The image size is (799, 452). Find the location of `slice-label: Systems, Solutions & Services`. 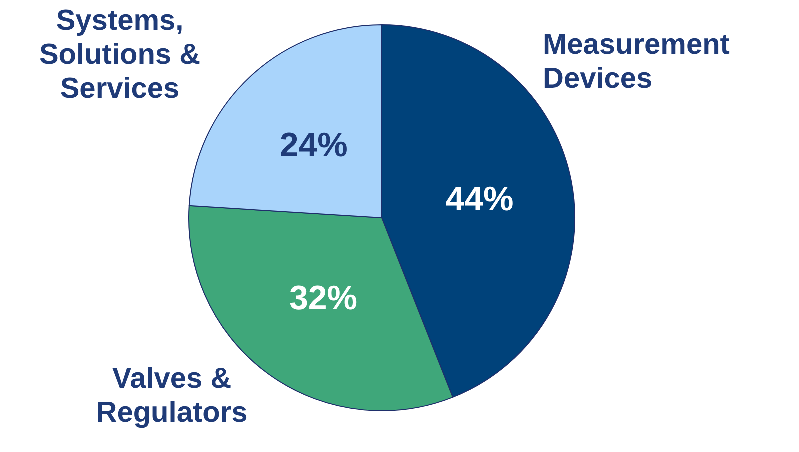

slice-label: Systems, Solutions & Services is located at coordinates (120, 55).